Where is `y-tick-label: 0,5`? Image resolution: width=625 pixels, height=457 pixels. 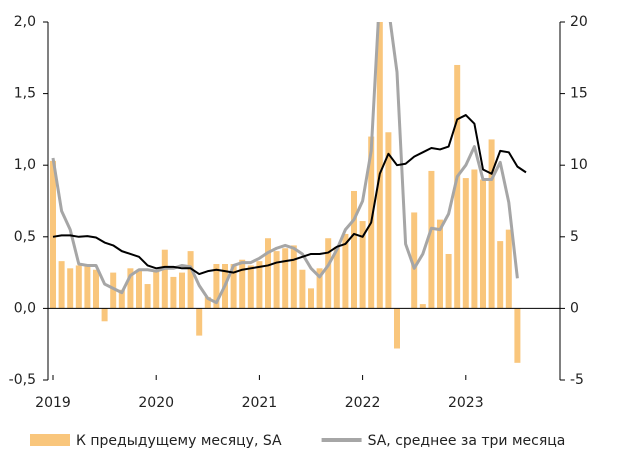
y-tick-label: 0,5 is located at coordinates (25, 237).